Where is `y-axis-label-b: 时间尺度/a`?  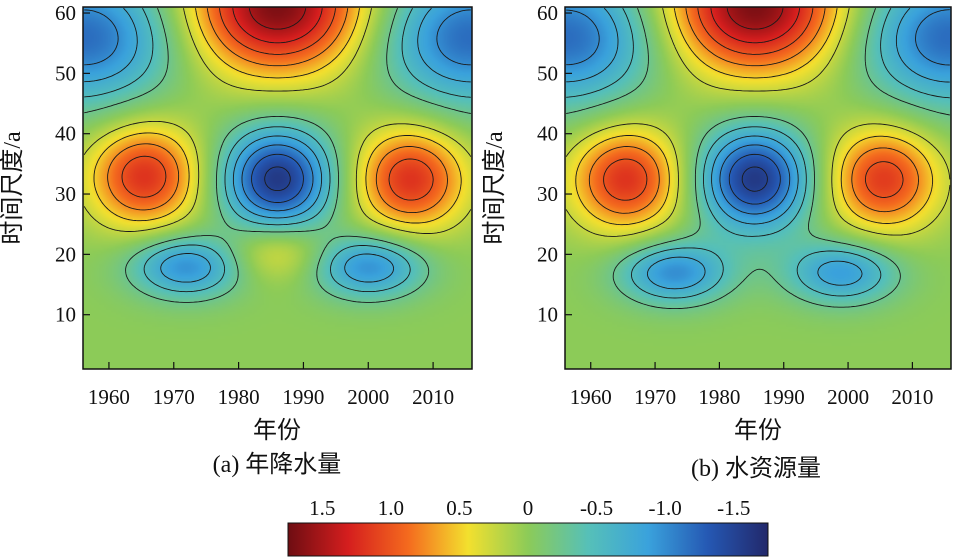
y-axis-label-b: 时间尺度/a is located at coordinates (494, 188).